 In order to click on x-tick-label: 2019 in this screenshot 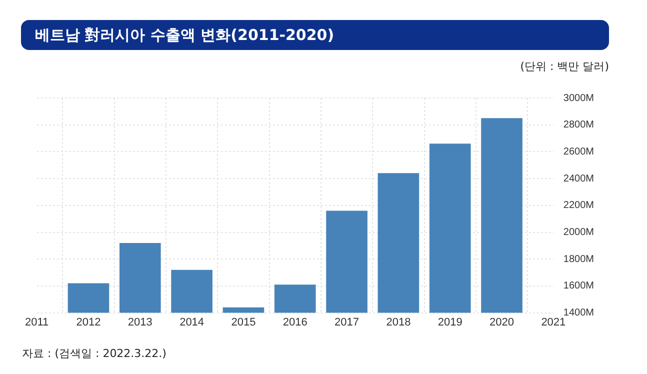, I will do `click(450, 322)`.